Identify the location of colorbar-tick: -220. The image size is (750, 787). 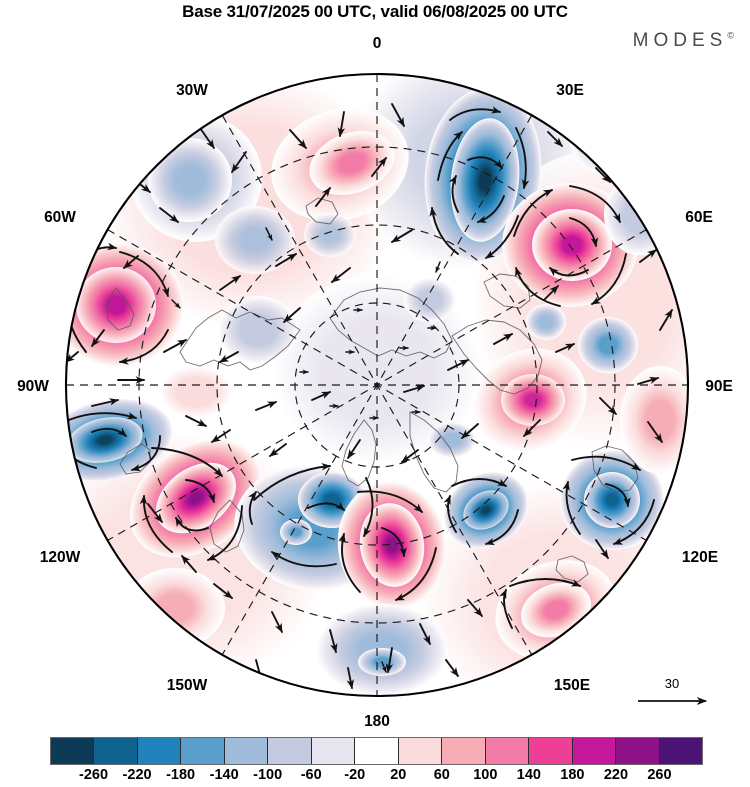
(137, 775).